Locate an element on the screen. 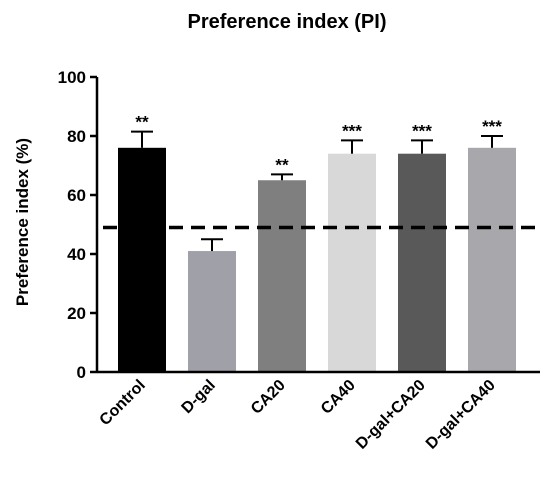 The height and width of the screenshot is (498, 550). y-tick-label-4: 80 is located at coordinates (76, 136).